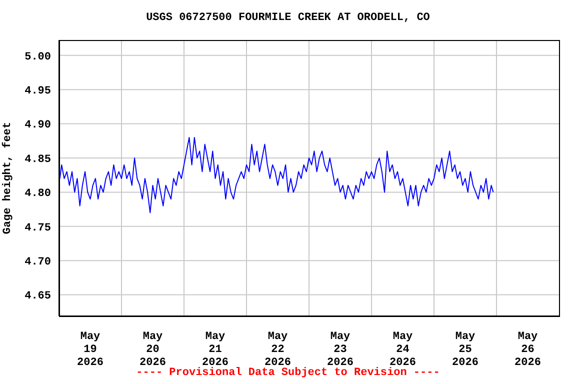 The height and width of the screenshot is (384, 576). I want to click on x-tick-label: May 24 2026, so click(403, 350).